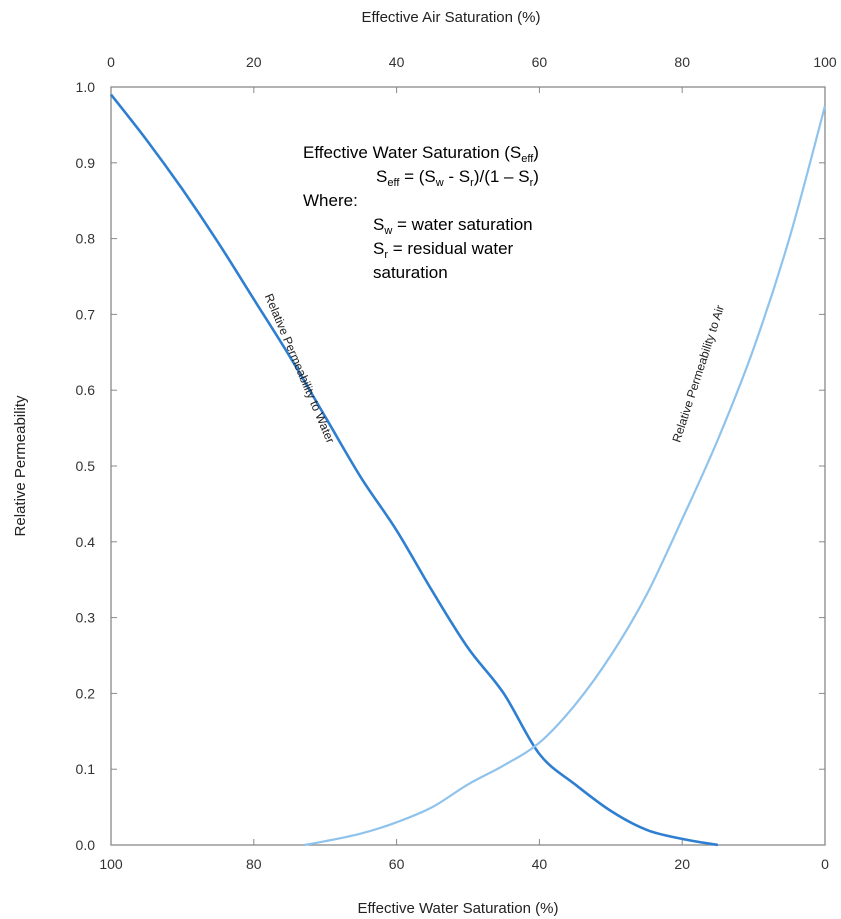 Image resolution: width=841 pixels, height=919 pixels. What do you see at coordinates (410, 272) in the screenshot?
I see `annotation-sr-definition-cont: saturation` at bounding box center [410, 272].